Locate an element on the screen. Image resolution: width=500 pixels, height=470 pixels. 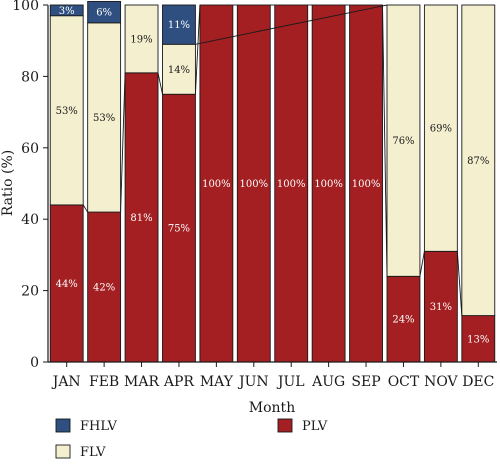
data-label-plv-dec: 13% is located at coordinates (478, 339).